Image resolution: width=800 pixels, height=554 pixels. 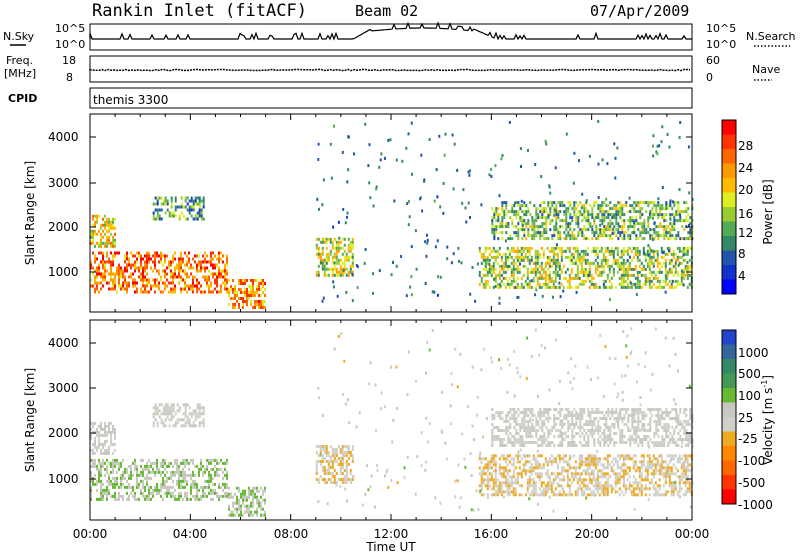 I want to click on vel-ytick-1000: 1000, so click(x=63, y=479).